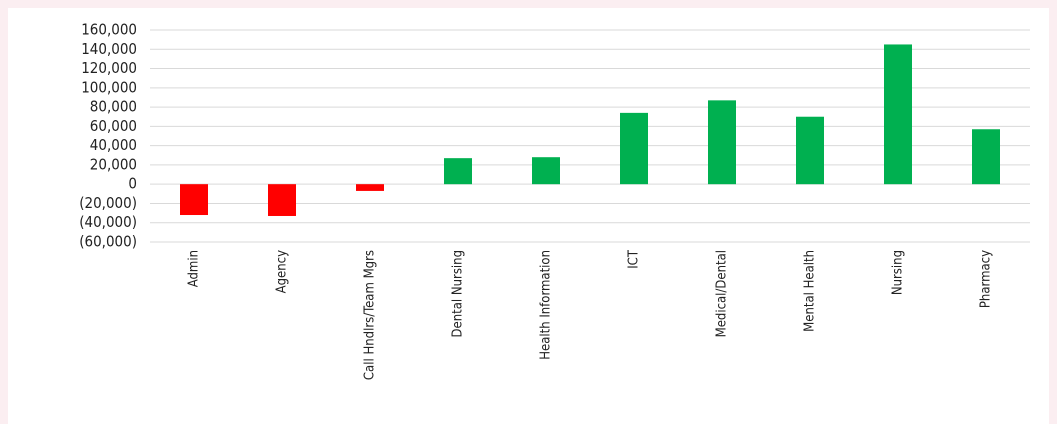 The image size is (1057, 424). What do you see at coordinates (113, 145) in the screenshot?
I see `y-tick-label: 40,000` at bounding box center [113, 145].